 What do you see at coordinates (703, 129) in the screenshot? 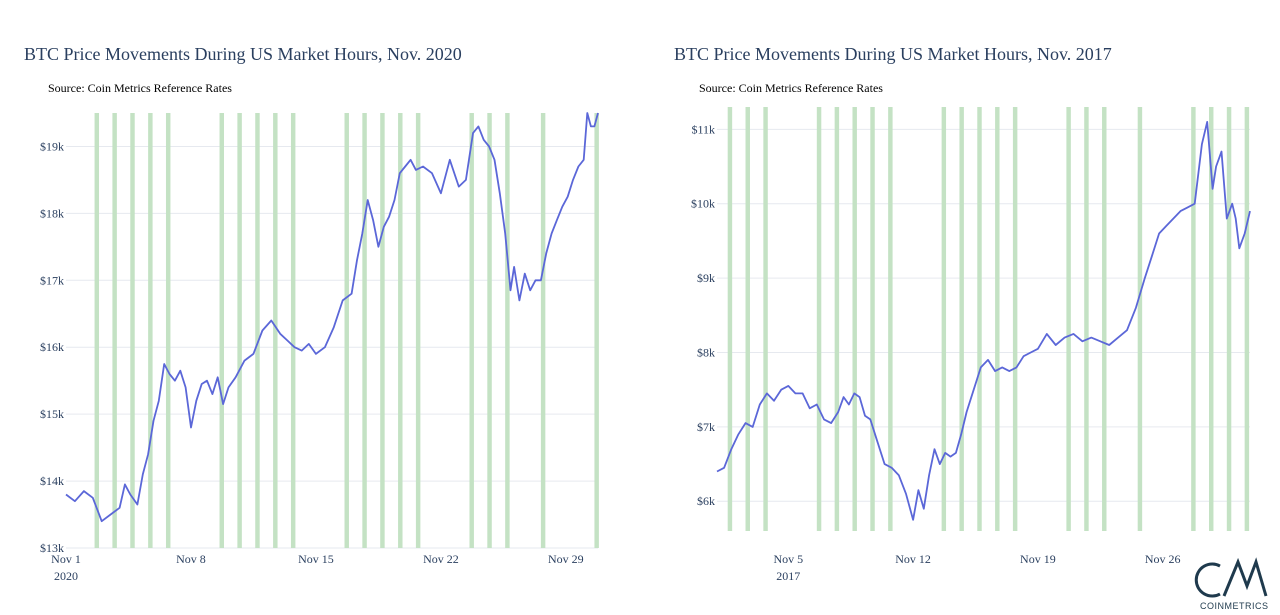
I see `y-tick-label: $11k` at bounding box center [703, 129].